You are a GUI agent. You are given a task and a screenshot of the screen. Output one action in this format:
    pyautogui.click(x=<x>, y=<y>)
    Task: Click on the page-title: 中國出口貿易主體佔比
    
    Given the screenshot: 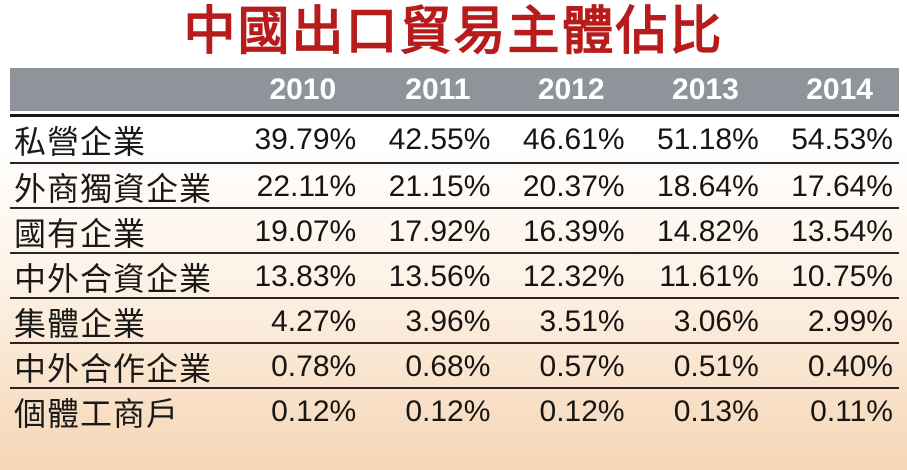 What is the action you would take?
    pyautogui.click(x=453, y=32)
    